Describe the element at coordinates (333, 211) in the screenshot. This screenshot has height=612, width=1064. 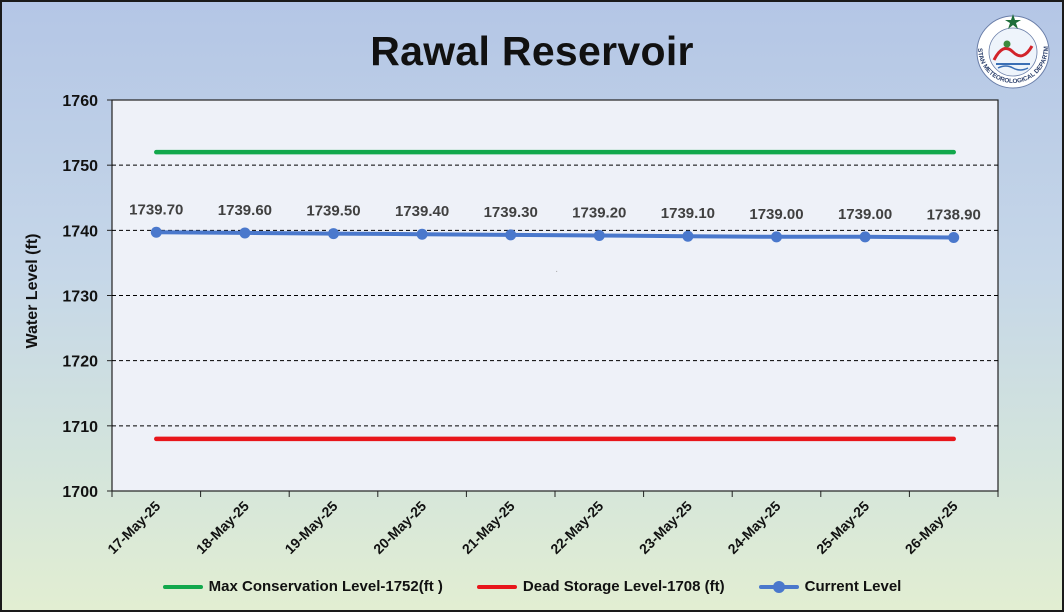
I see `data-label: 1739.50` at that location.